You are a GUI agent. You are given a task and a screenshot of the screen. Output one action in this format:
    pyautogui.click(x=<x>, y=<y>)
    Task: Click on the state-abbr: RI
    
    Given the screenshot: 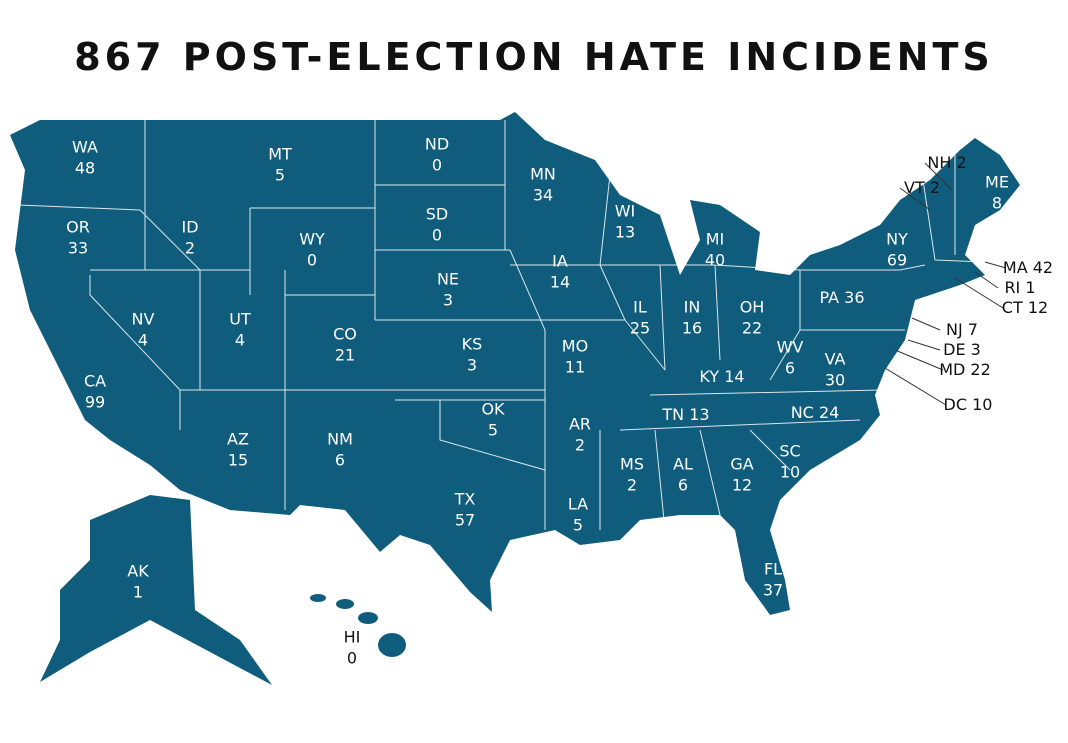 What is the action you would take?
    pyautogui.click(x=1012, y=287)
    